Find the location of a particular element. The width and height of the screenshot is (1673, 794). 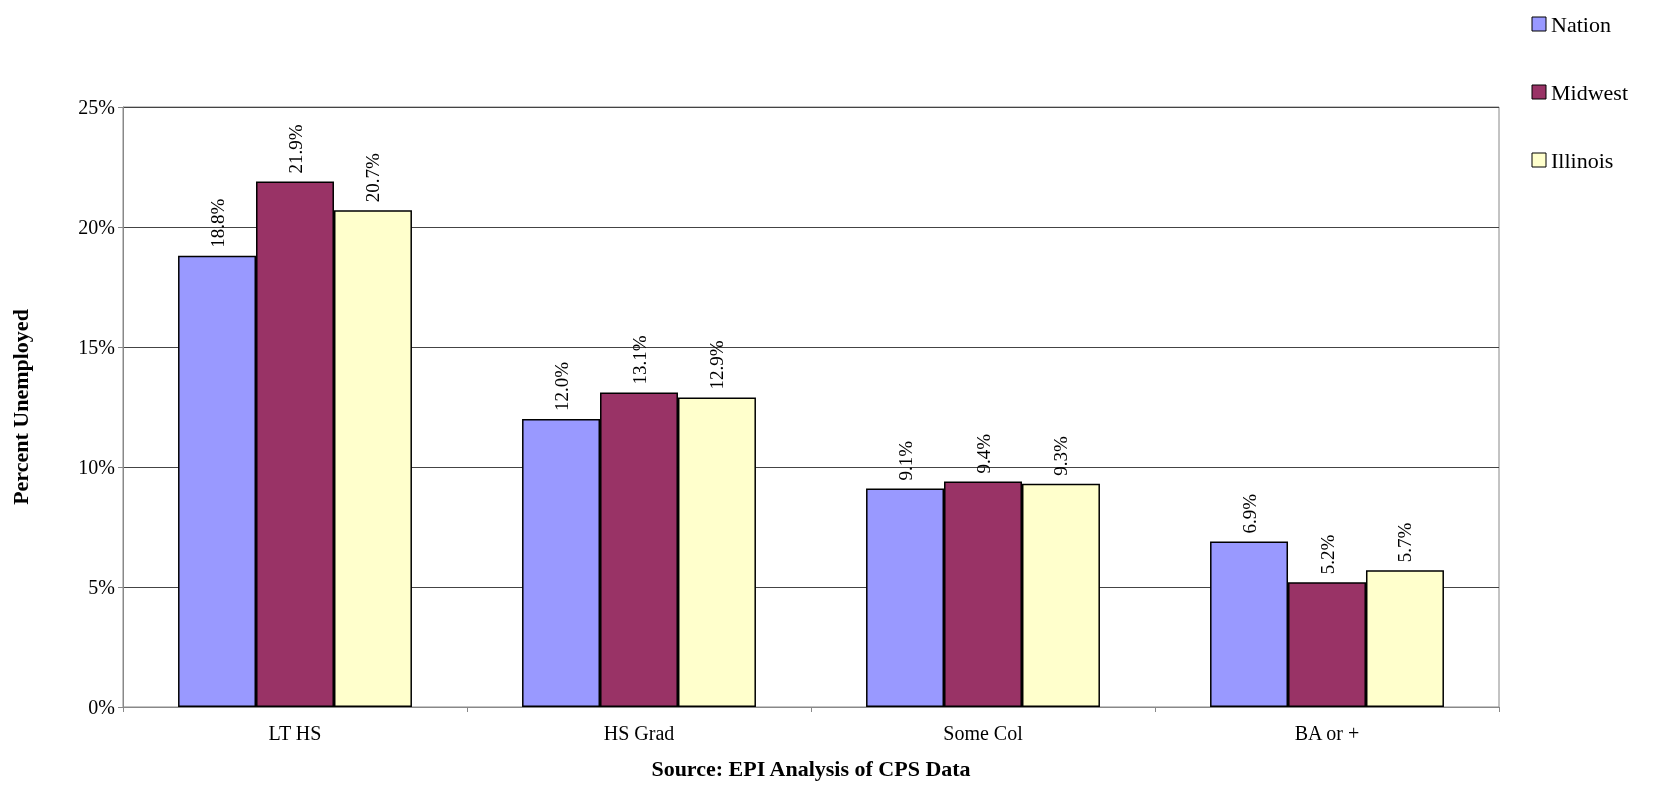

y-tick-label: 10% is located at coordinates (96, 467).